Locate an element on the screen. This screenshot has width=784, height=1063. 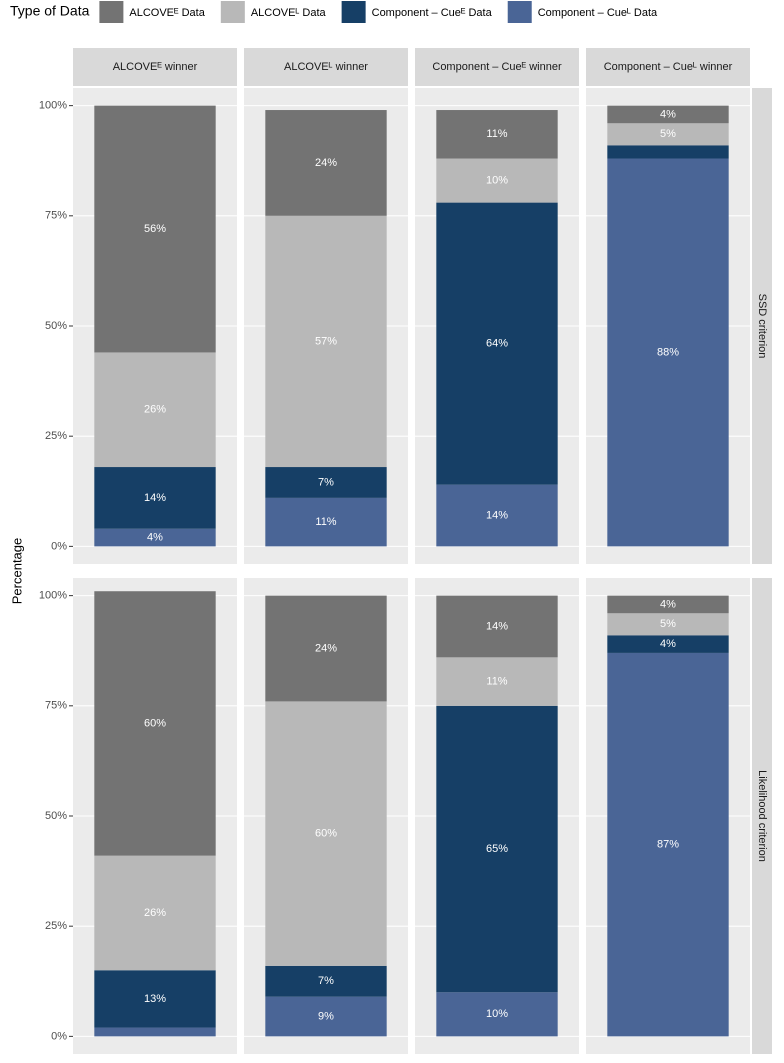
data-label: 9% is located at coordinates (326, 1016).